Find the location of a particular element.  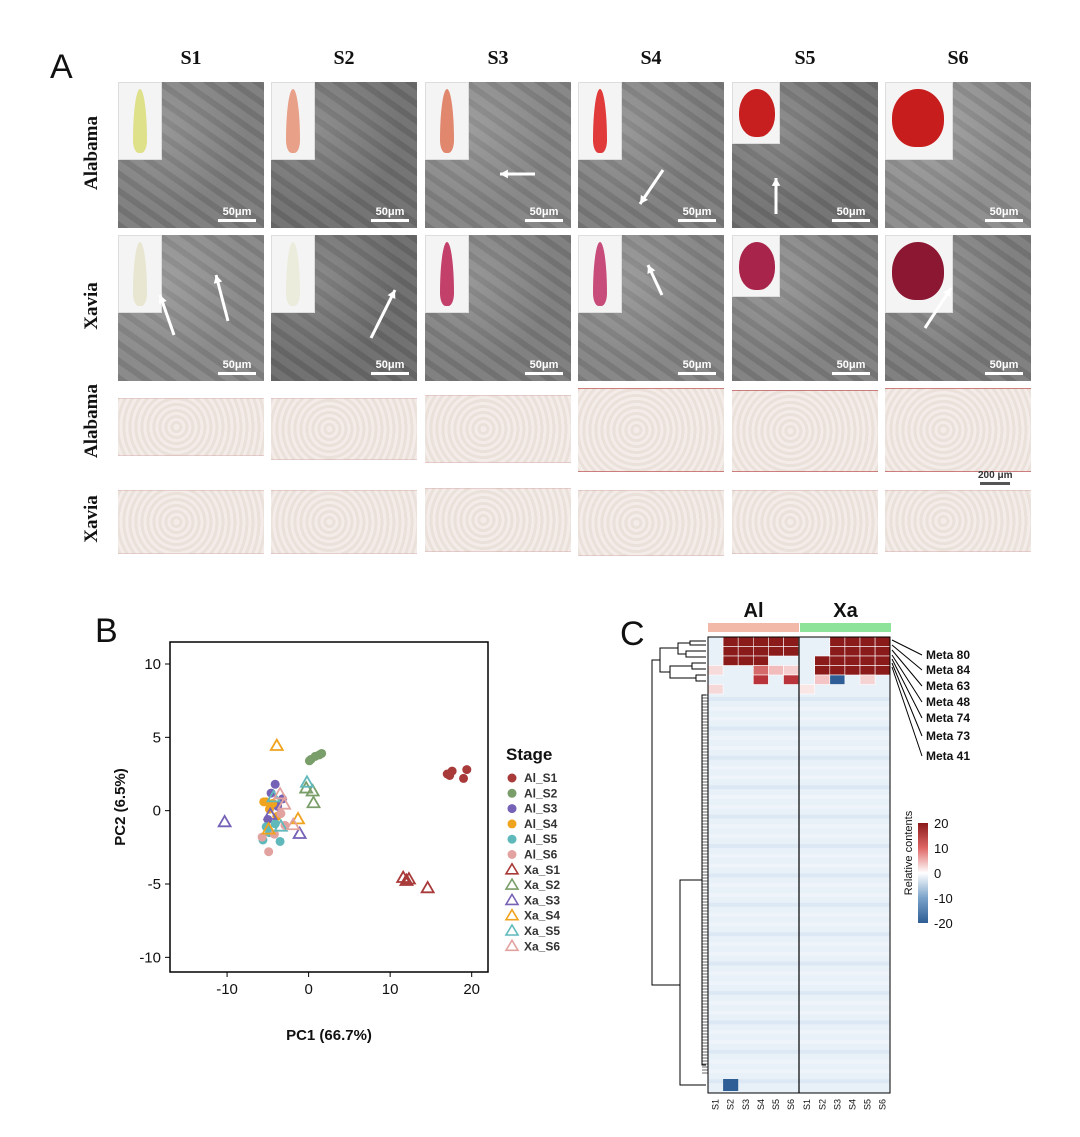

section-image-alabama-s4 is located at coordinates (651, 430).